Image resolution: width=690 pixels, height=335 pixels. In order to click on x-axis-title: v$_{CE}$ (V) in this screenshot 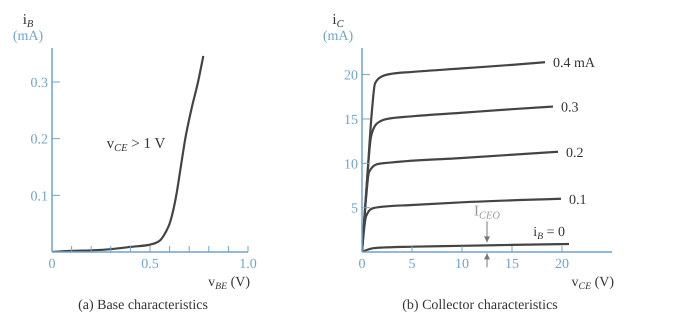, I will do `click(593, 283)`.